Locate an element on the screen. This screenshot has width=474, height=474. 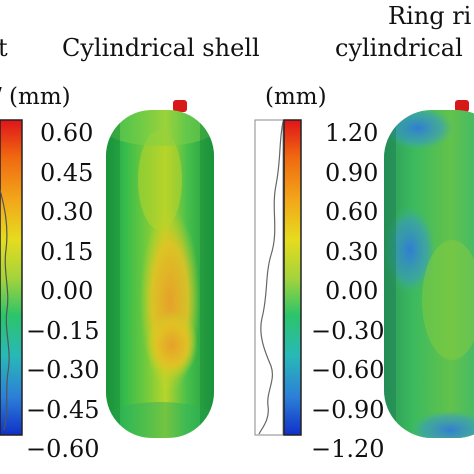
right-scale-tick: −1.20 is located at coordinates (348, 449).